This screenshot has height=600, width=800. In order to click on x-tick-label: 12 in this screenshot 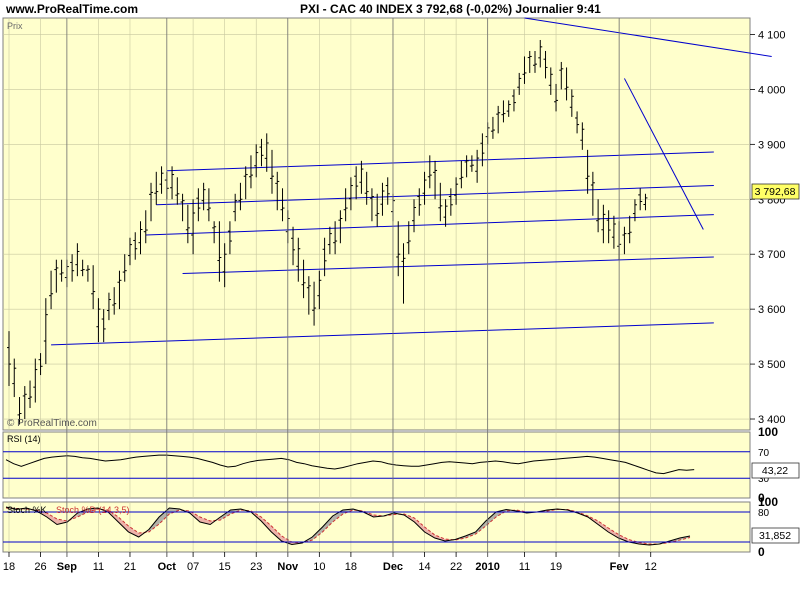, I will do `click(651, 567)`.